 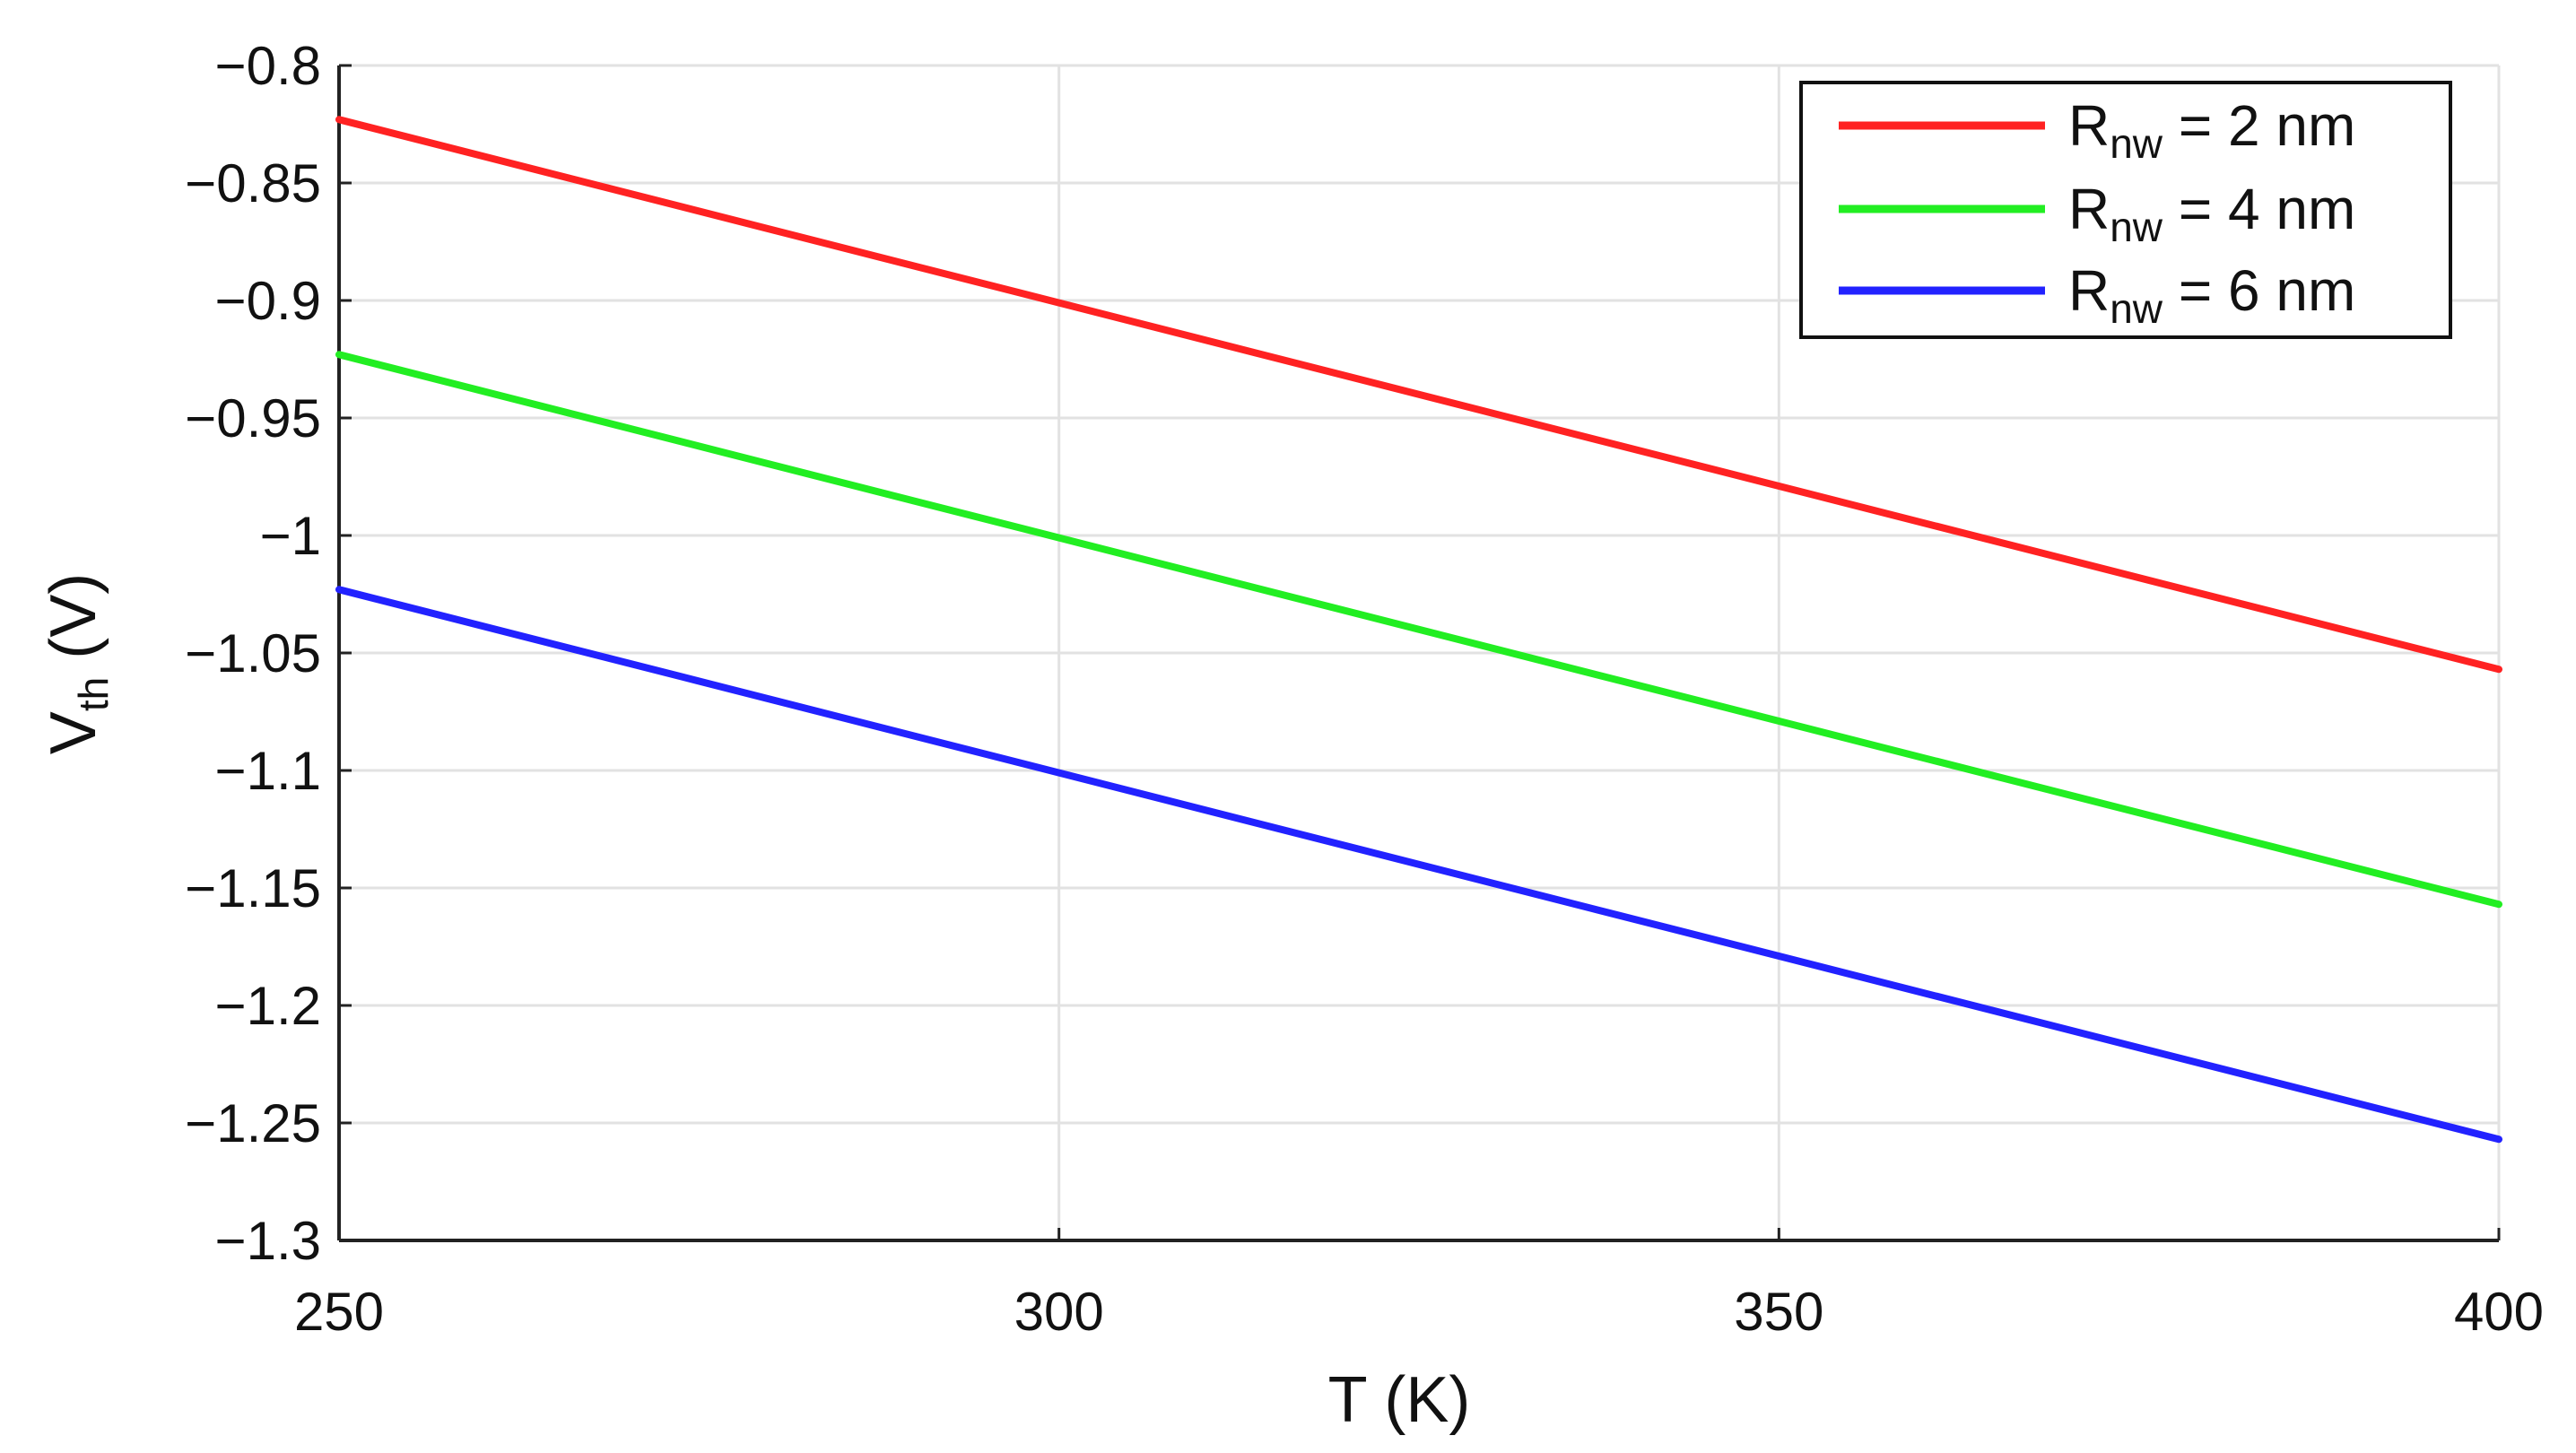 What do you see at coordinates (2211, 295) in the screenshot?
I see `legend-label-rnw-6: Rnw = 6 nm` at bounding box center [2211, 295].